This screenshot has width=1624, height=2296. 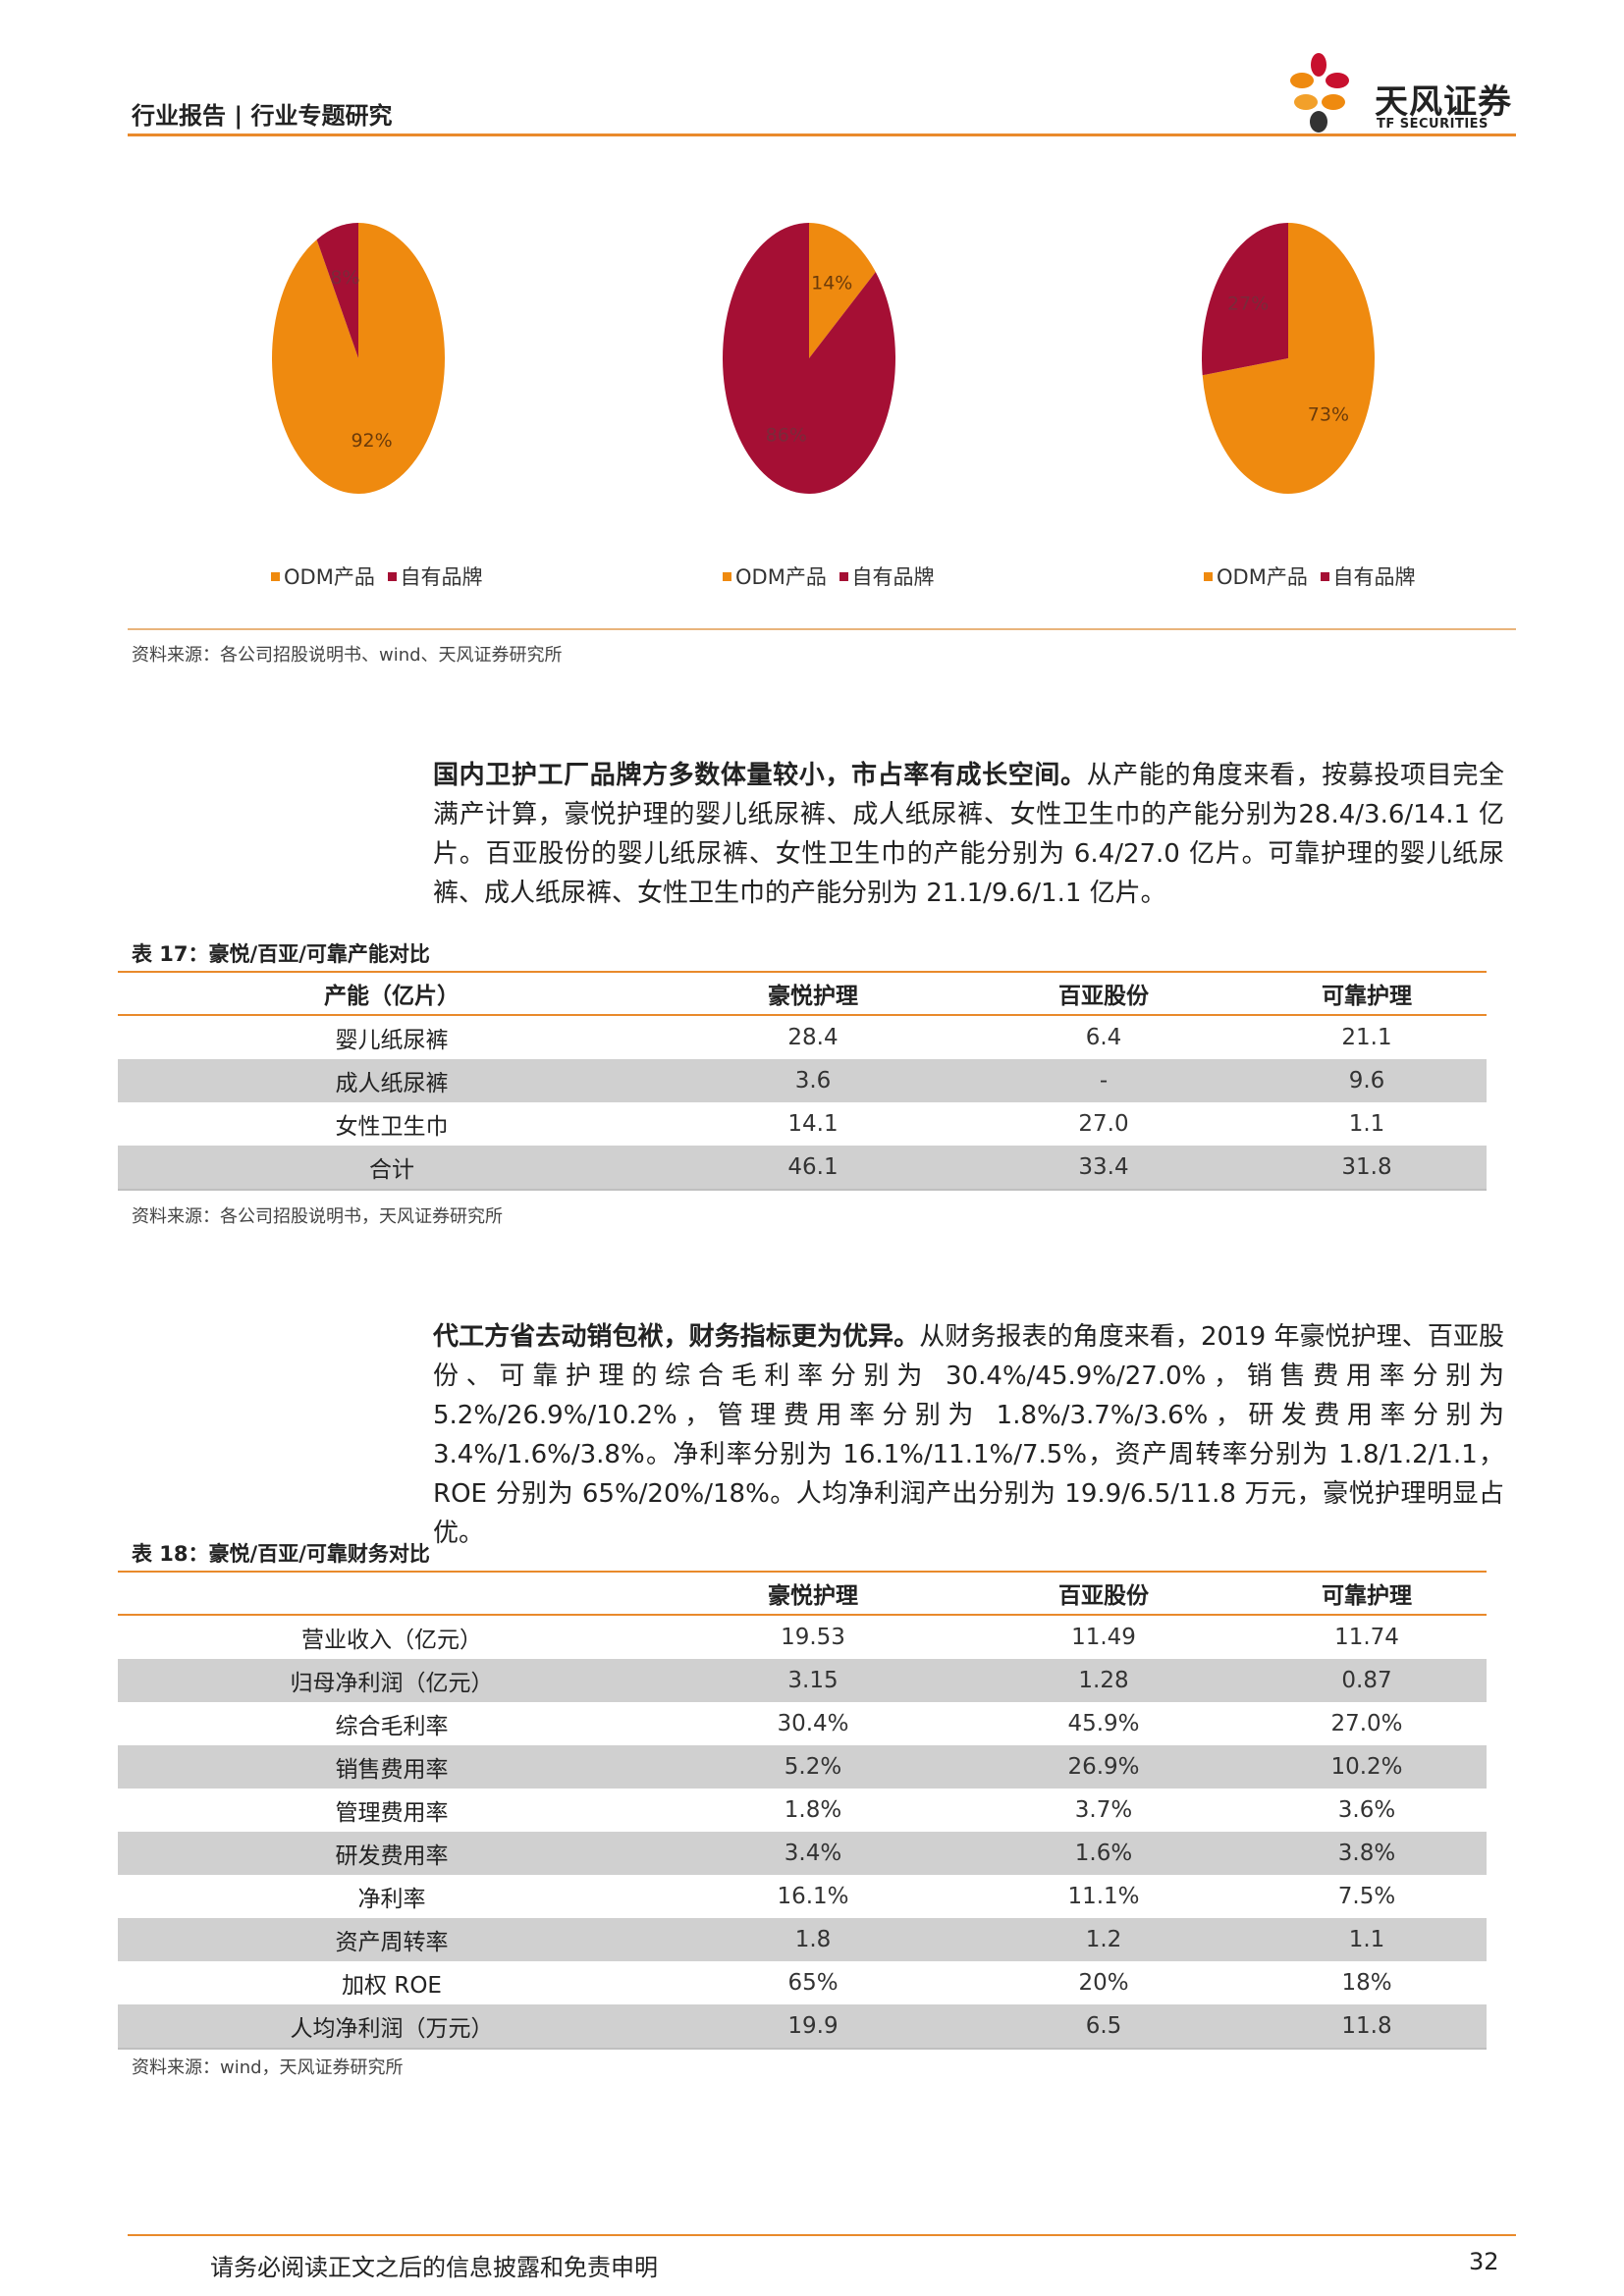 I want to click on table-row: 女性卫生巾 14.1 27.0 1.1, so click(x=802, y=1124).